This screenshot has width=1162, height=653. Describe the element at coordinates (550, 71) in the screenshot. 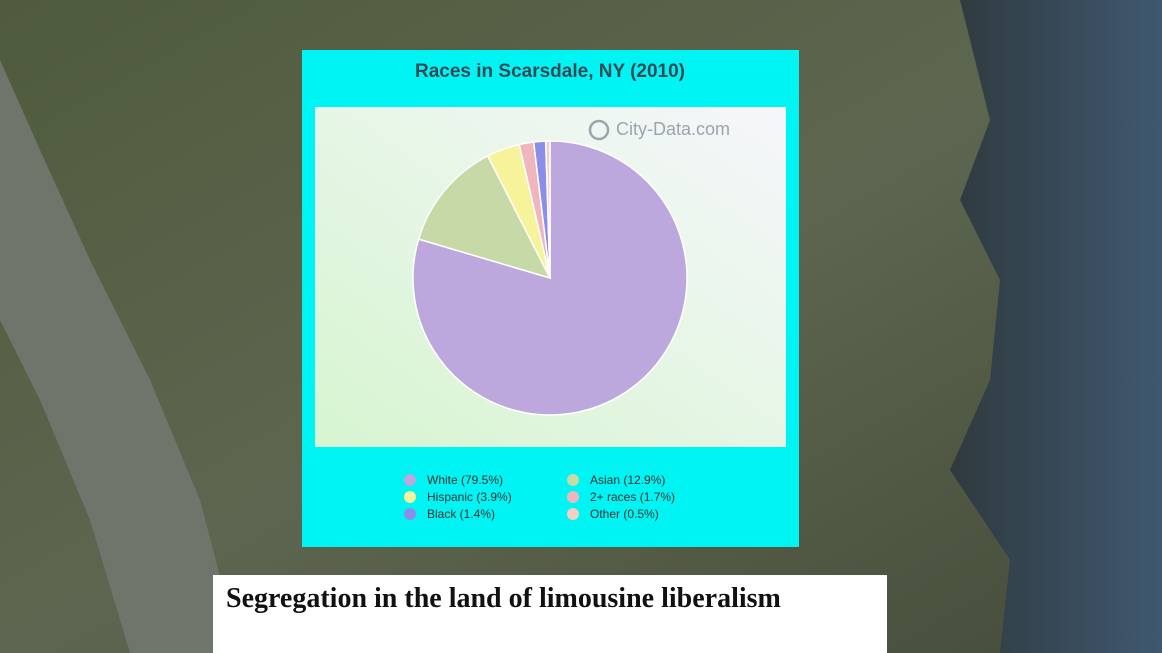

I see `chart-title: Races in Scarsdale, NY (2010)` at that location.